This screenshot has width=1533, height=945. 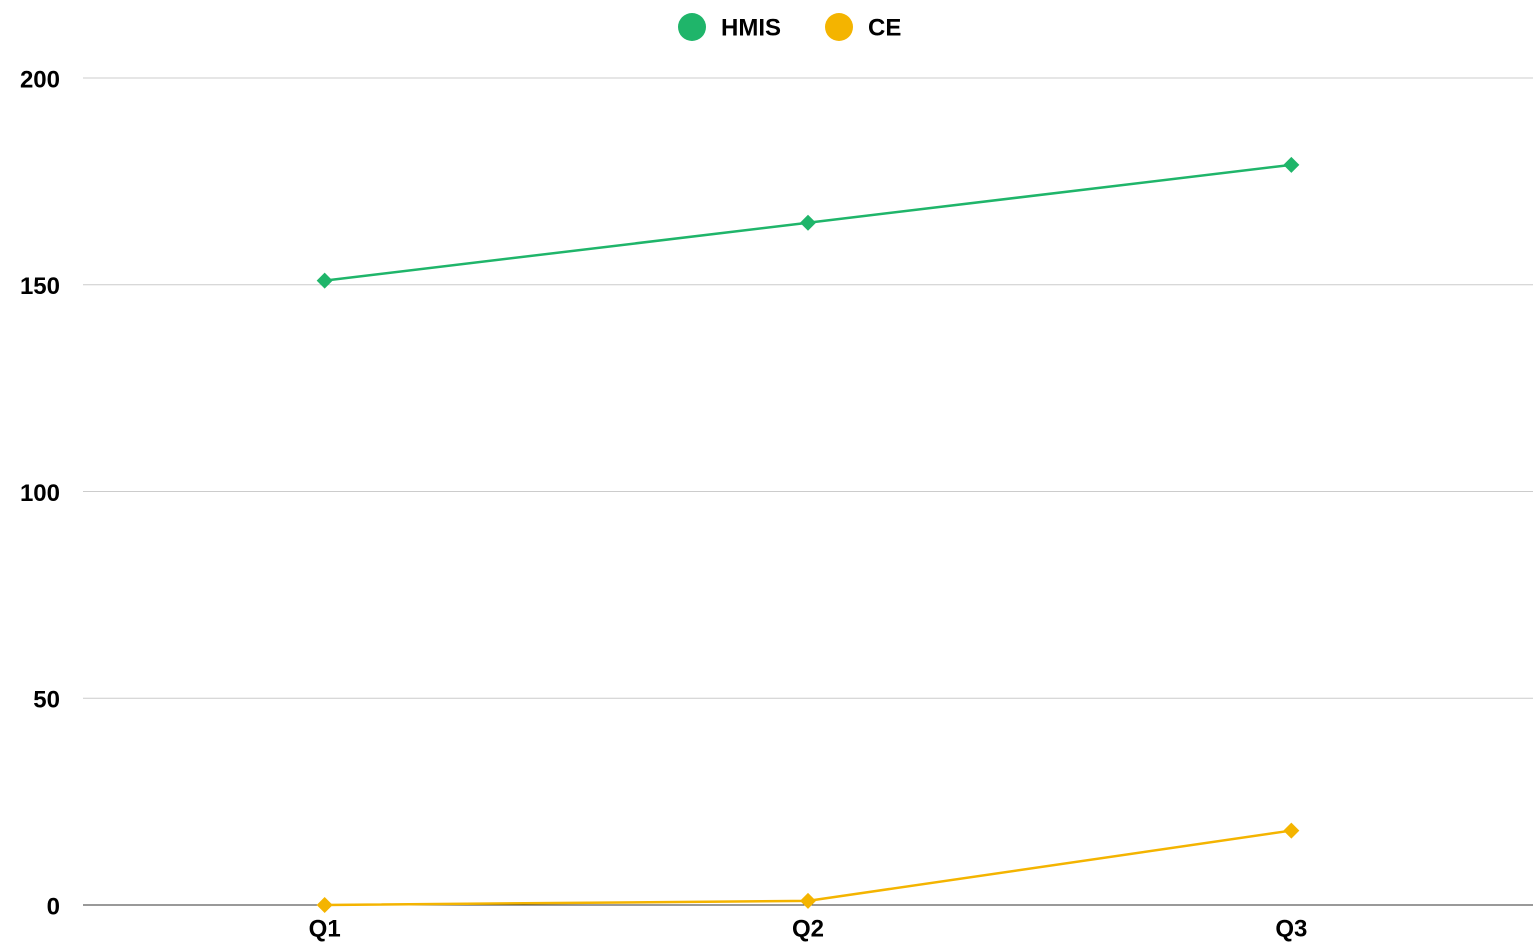 I want to click on legend-label: CE, so click(x=884, y=27).